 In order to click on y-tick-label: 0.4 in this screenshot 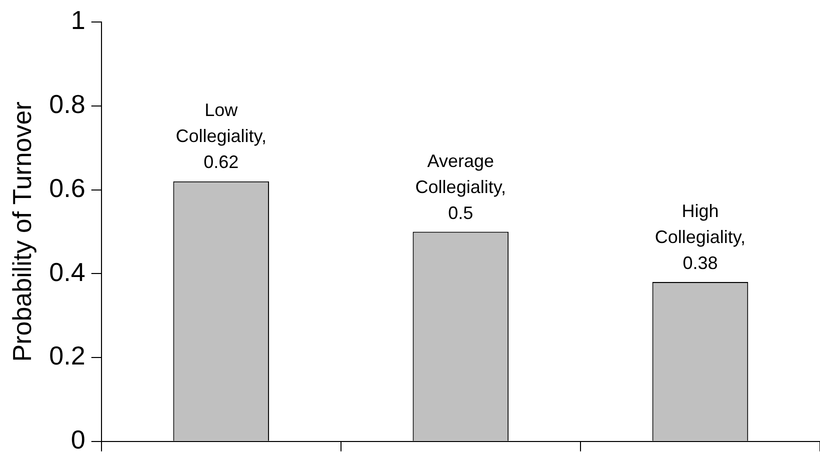, I will do `click(67, 271)`.